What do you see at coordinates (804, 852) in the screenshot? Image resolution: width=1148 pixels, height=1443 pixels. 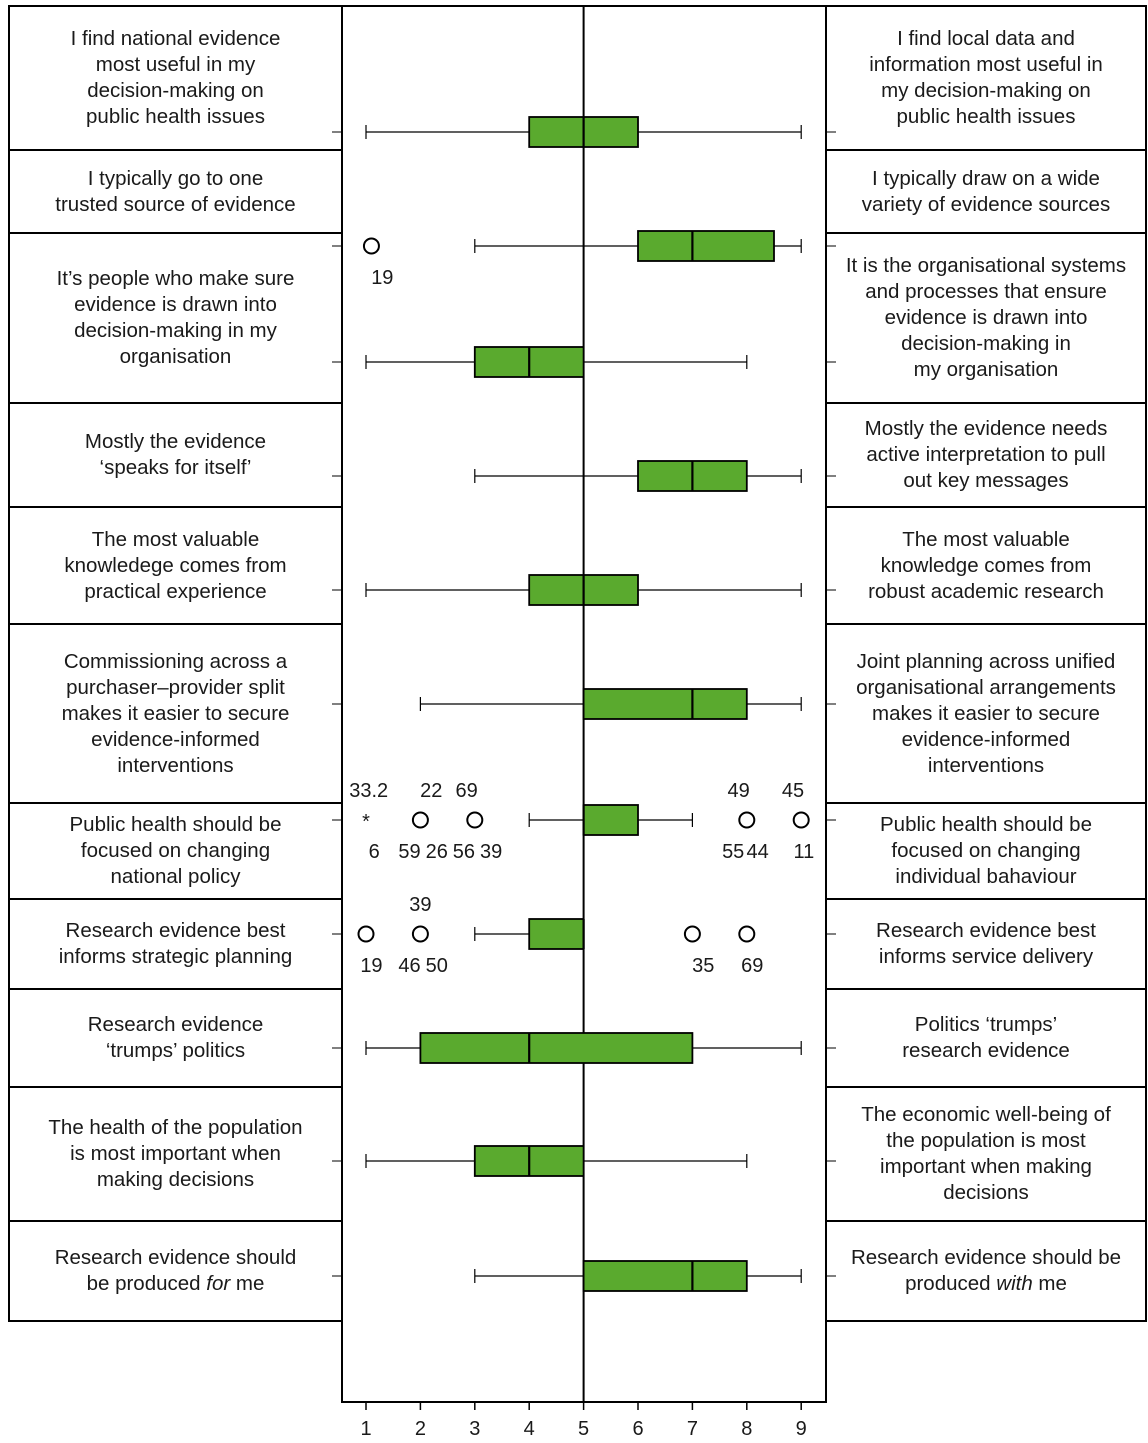 I see `outlier-label: 11` at bounding box center [804, 852].